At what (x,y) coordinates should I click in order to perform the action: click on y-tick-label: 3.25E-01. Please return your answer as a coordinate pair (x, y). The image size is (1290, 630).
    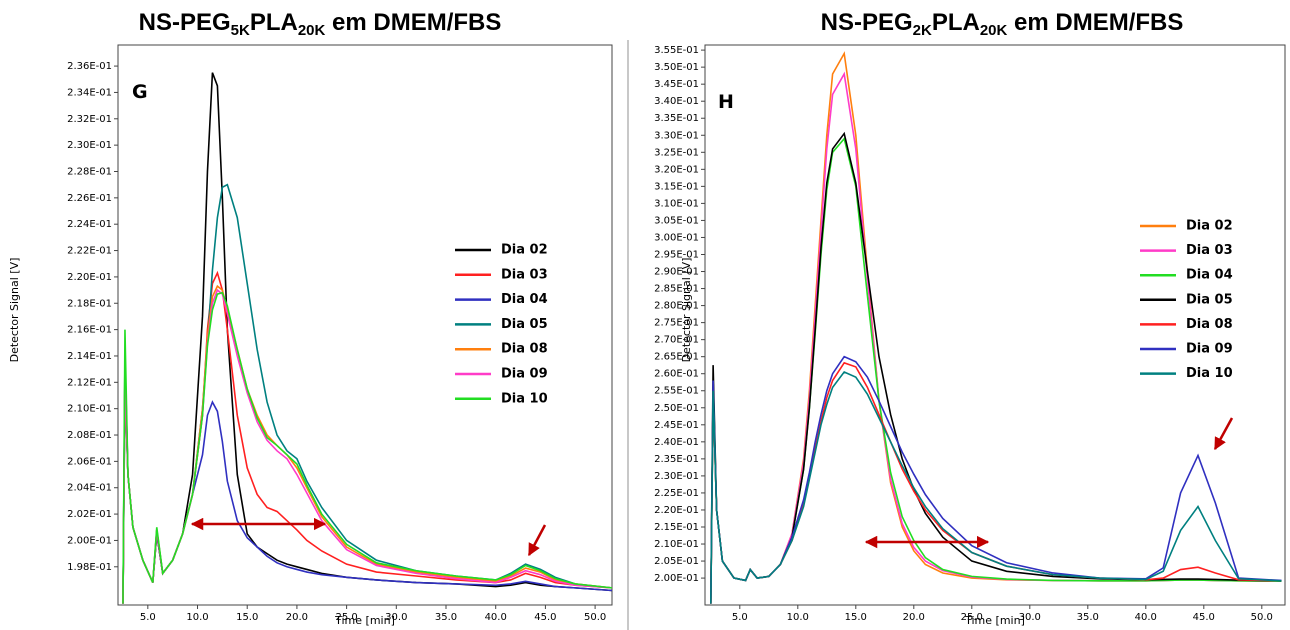
    Looking at the image, I should click on (676, 152).